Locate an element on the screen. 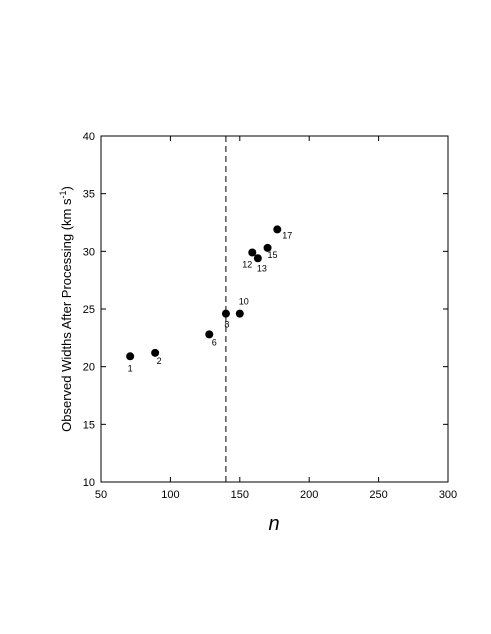 This screenshot has height=634, width=491. y-axis-label-superscript: -1 is located at coordinates (63, 194).